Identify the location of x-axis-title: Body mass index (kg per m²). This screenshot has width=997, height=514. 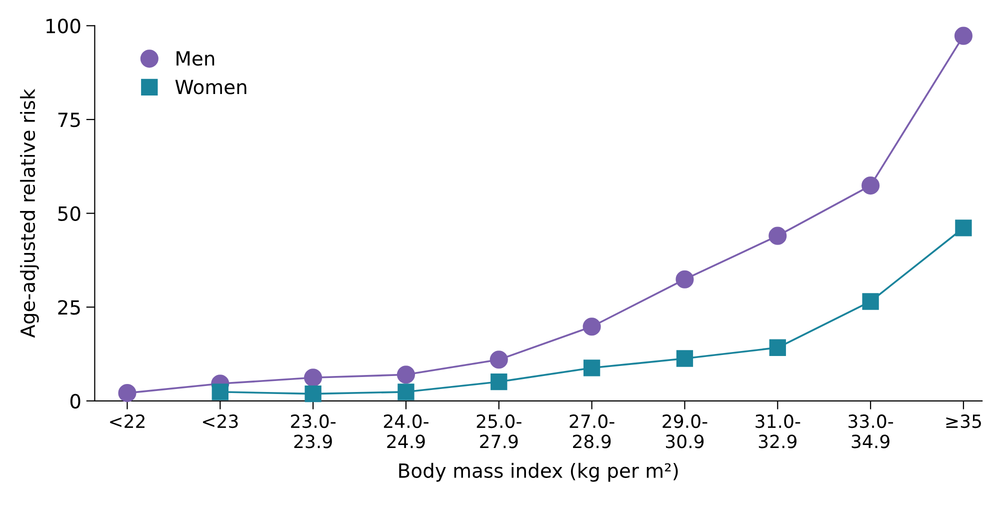
(538, 472).